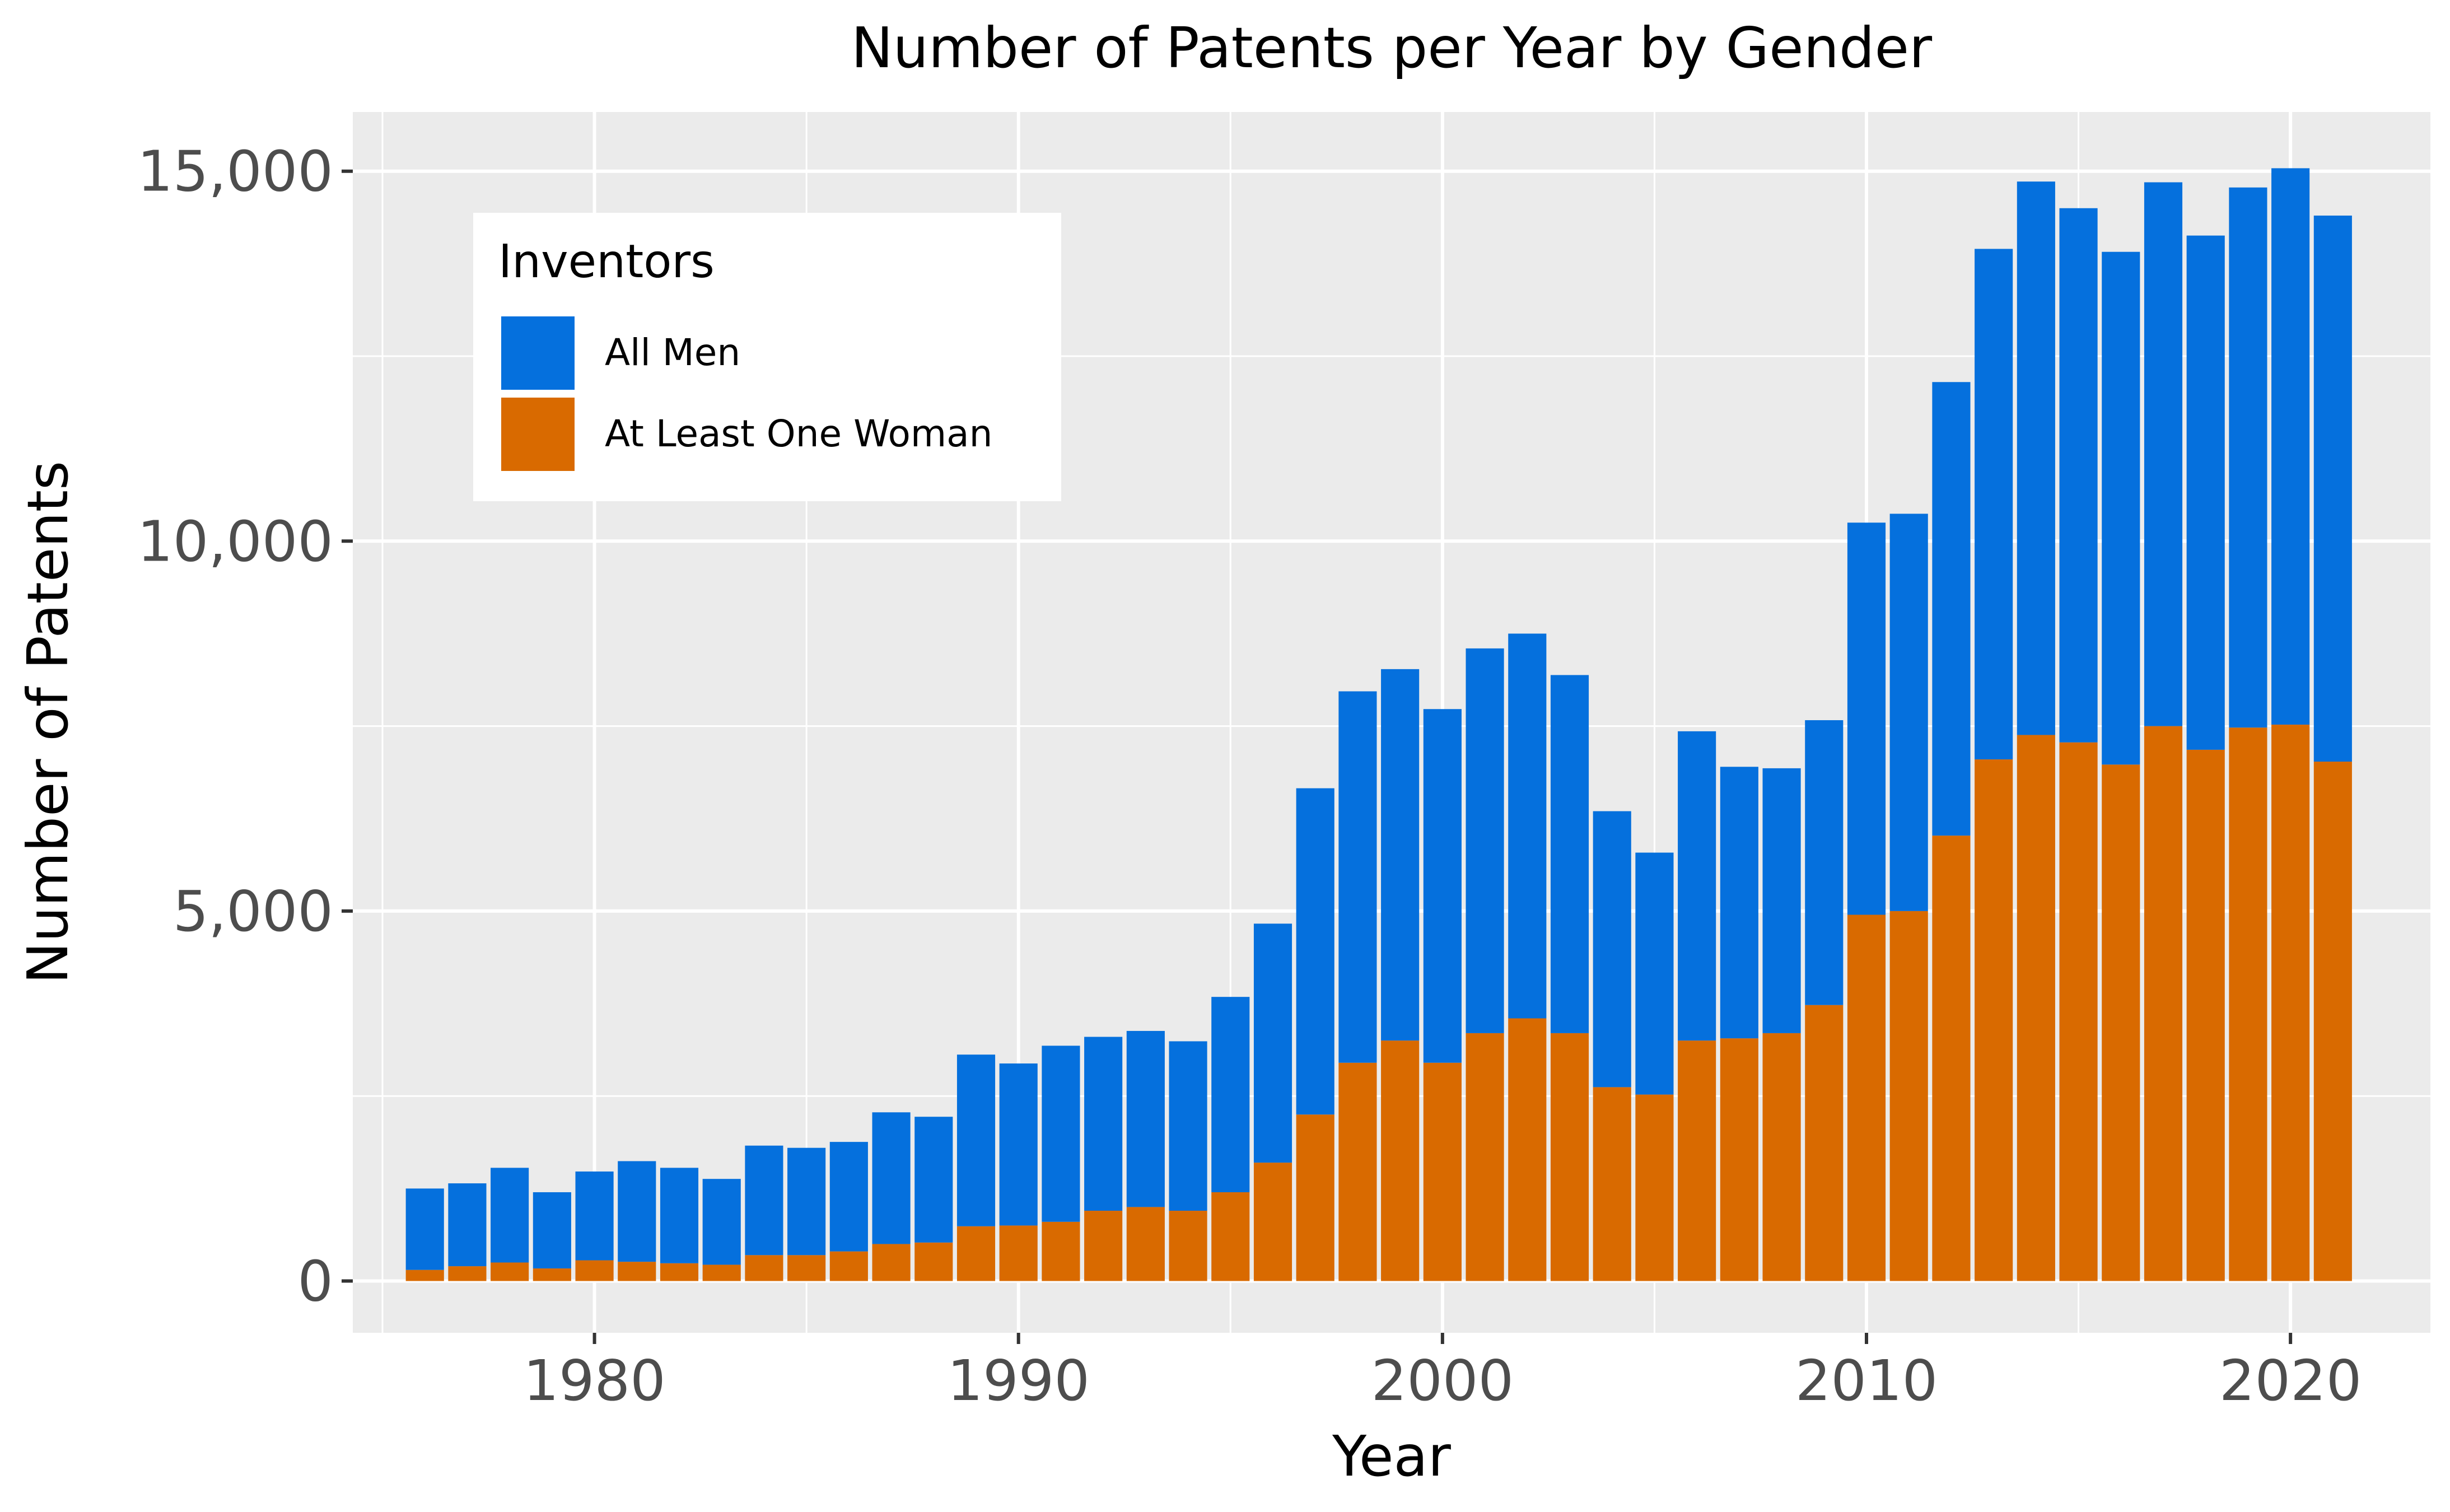 The image size is (2450, 1512). I want to click on bar-at-least-one-woman-2010, so click(1867, 1098).